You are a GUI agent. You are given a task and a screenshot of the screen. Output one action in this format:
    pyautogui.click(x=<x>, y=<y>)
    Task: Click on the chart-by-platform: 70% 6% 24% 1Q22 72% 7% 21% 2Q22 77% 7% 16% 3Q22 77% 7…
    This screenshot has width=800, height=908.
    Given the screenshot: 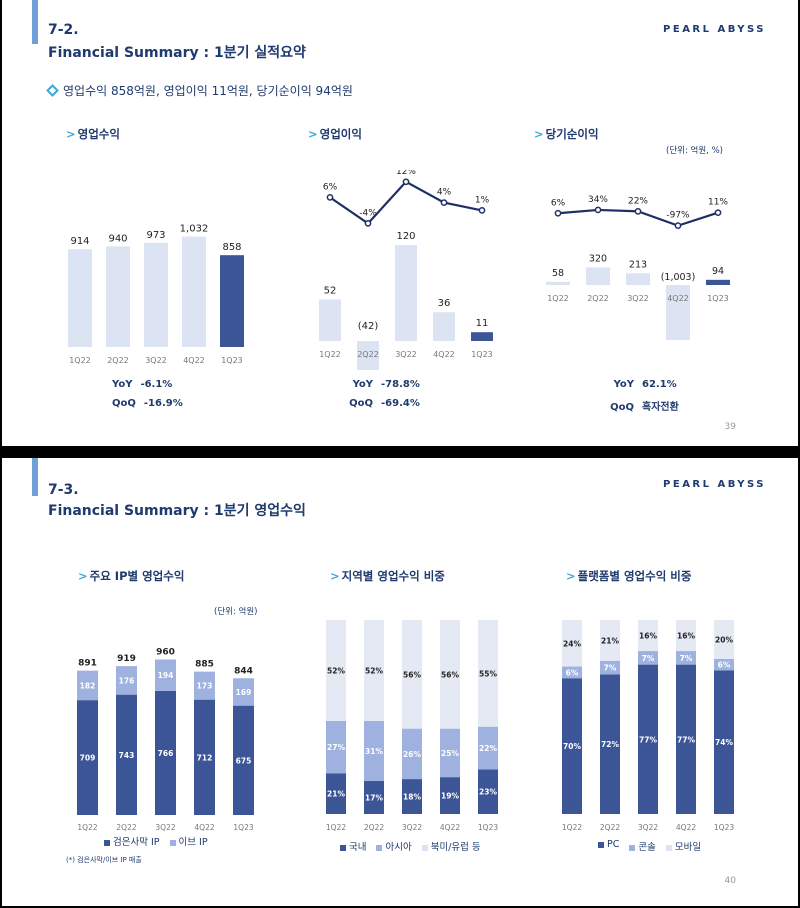 What is the action you would take?
    pyautogui.click(x=648, y=726)
    